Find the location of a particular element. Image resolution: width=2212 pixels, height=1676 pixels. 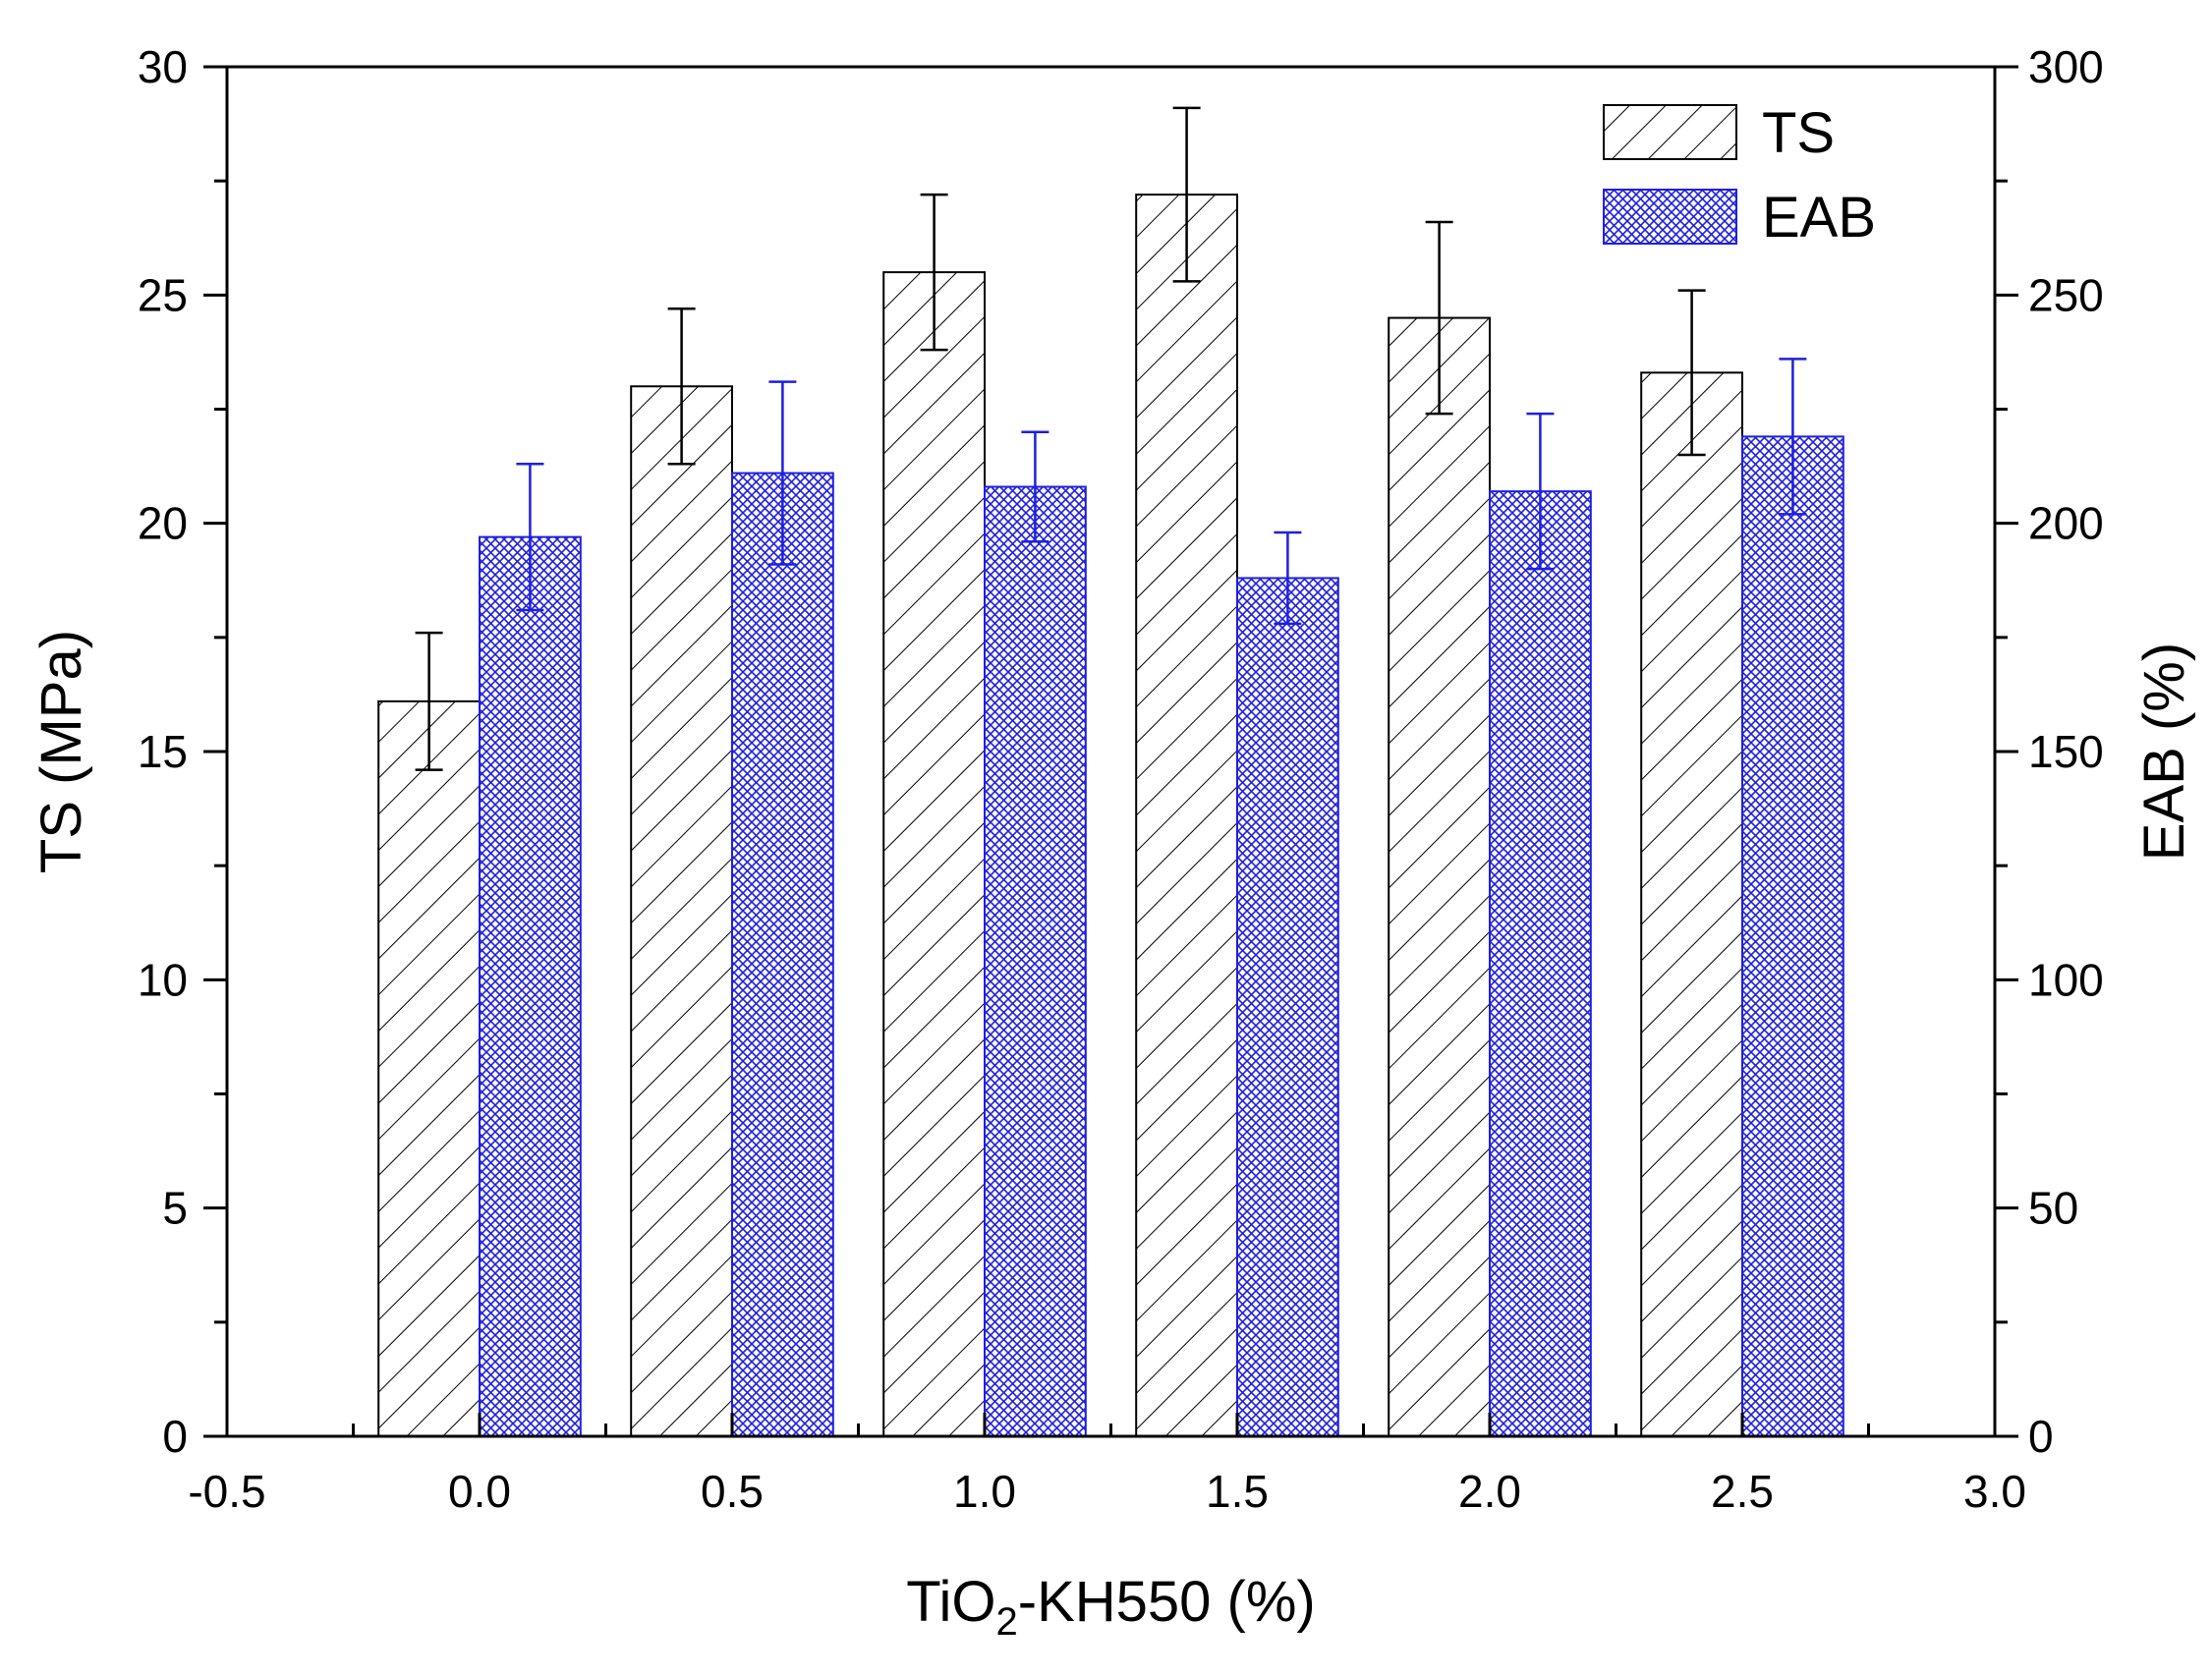

x-tick-label: 1.0 is located at coordinates (984, 1491).